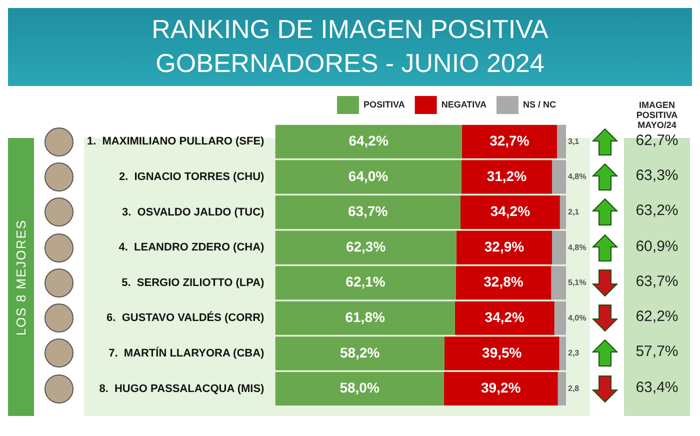 This screenshot has width=700, height=436. I want to click on data-label: 32,8%, so click(504, 282).